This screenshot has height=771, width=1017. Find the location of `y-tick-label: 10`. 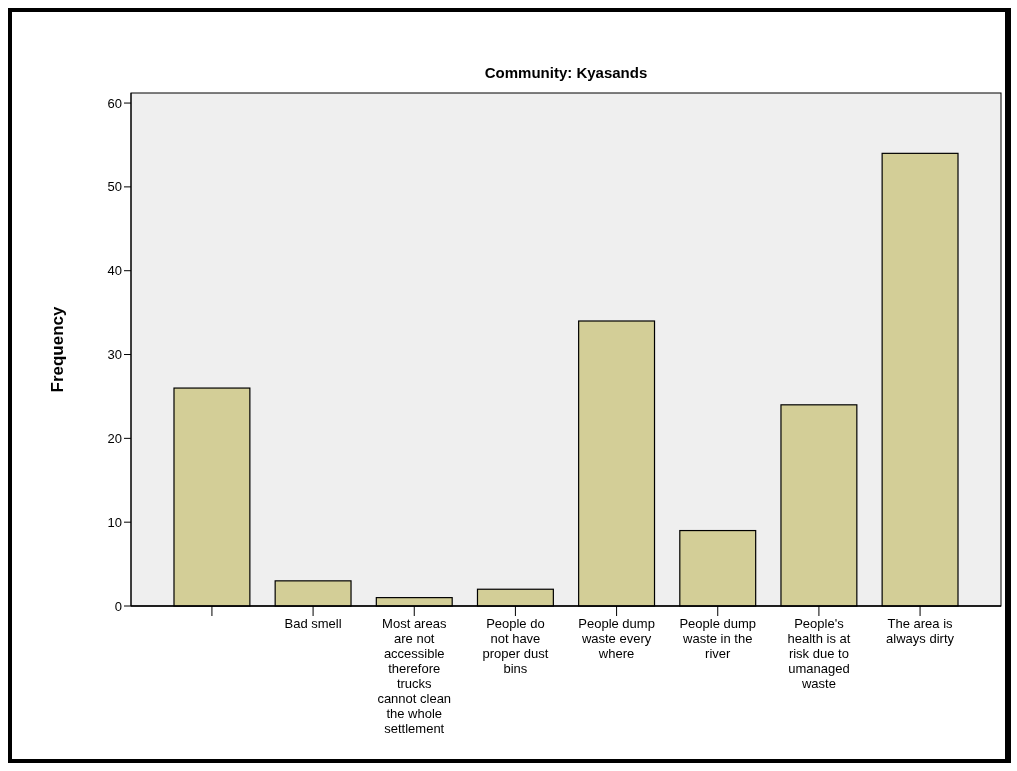

y-tick-label: 10 is located at coordinates (114, 522).